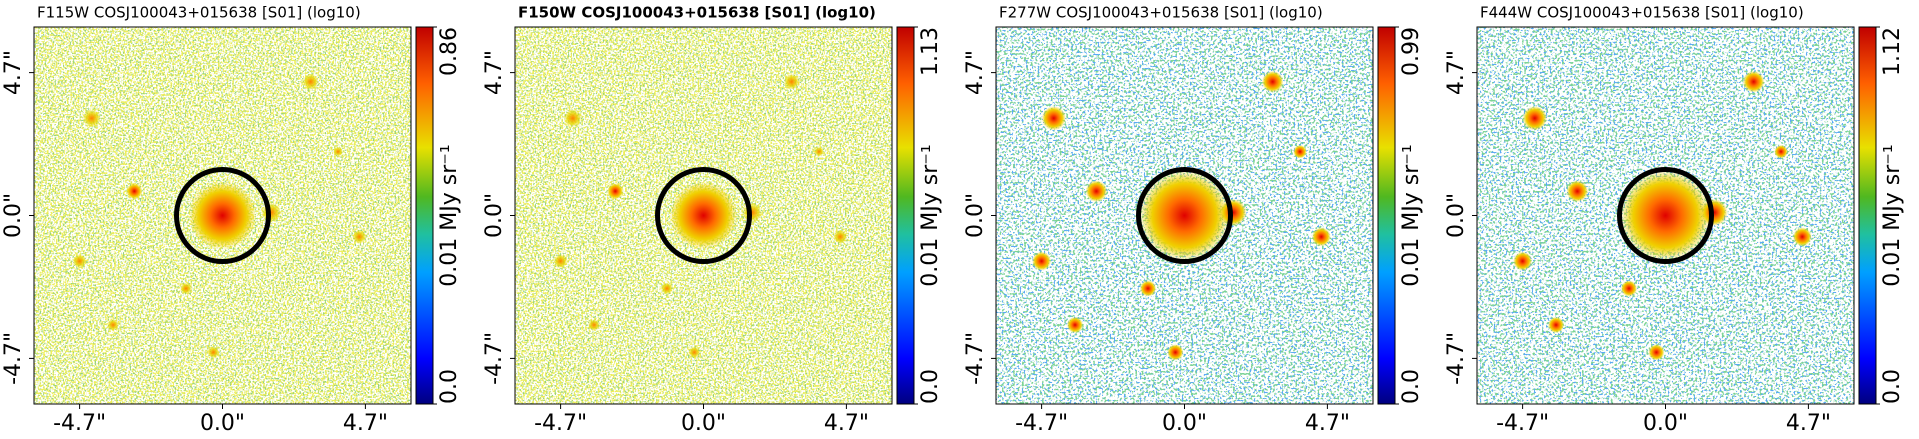 This screenshot has width=1919, height=439. What do you see at coordinates (1411, 51) in the screenshot?
I see `colorbar-tick-label: 0.99` at bounding box center [1411, 51].